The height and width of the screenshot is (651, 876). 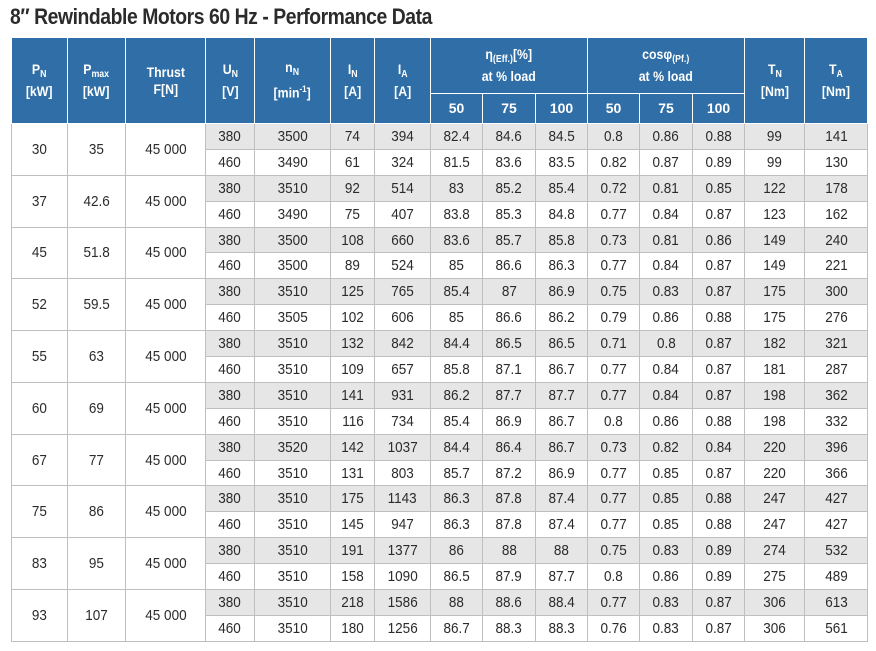 I want to click on cell-pf-50: 0.72, so click(x=614, y=188).